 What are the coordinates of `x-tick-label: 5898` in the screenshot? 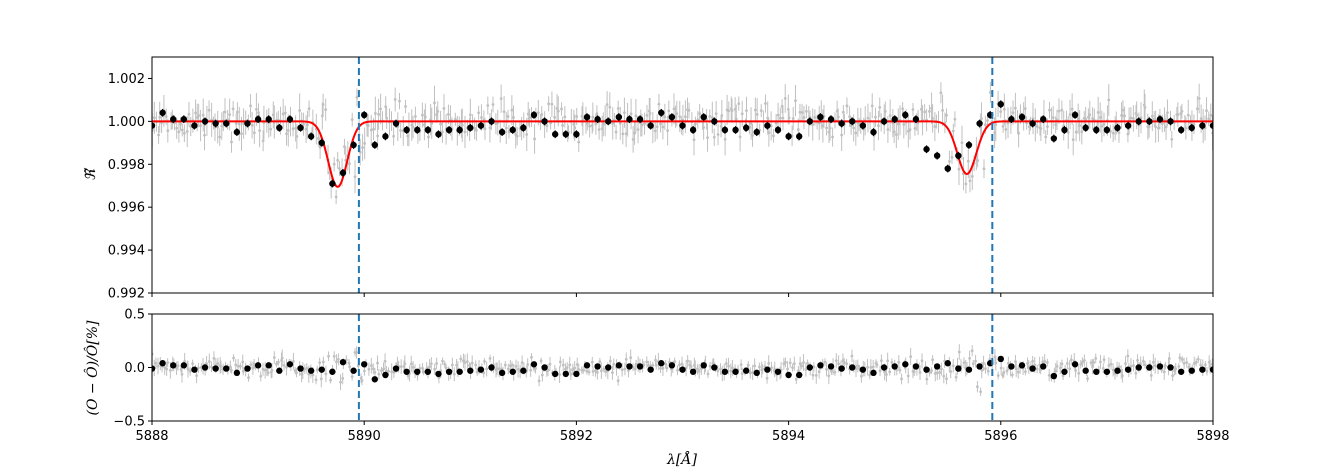 It's located at (1212, 436).